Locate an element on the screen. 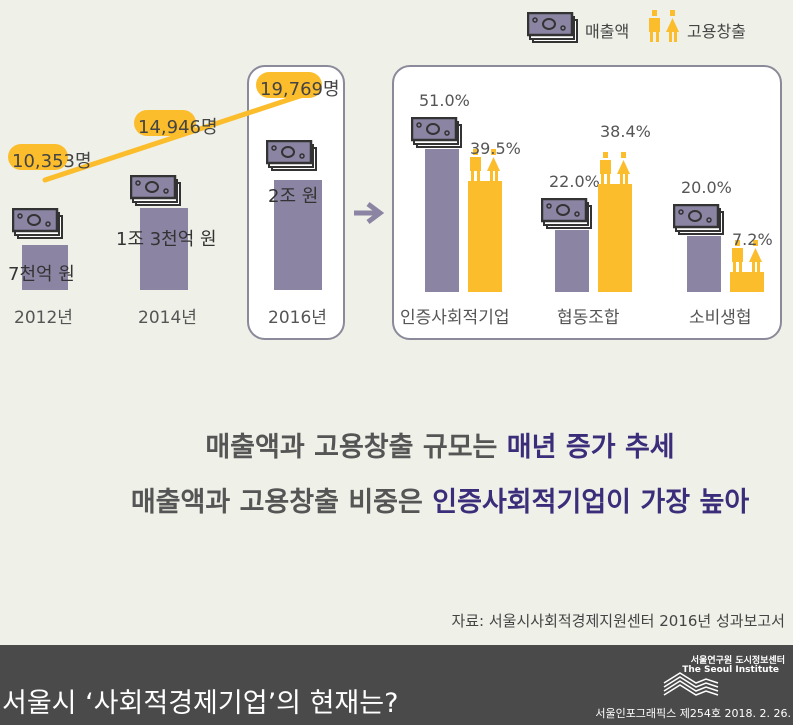  employment-label-2012: 10,353명 is located at coordinates (52, 161).